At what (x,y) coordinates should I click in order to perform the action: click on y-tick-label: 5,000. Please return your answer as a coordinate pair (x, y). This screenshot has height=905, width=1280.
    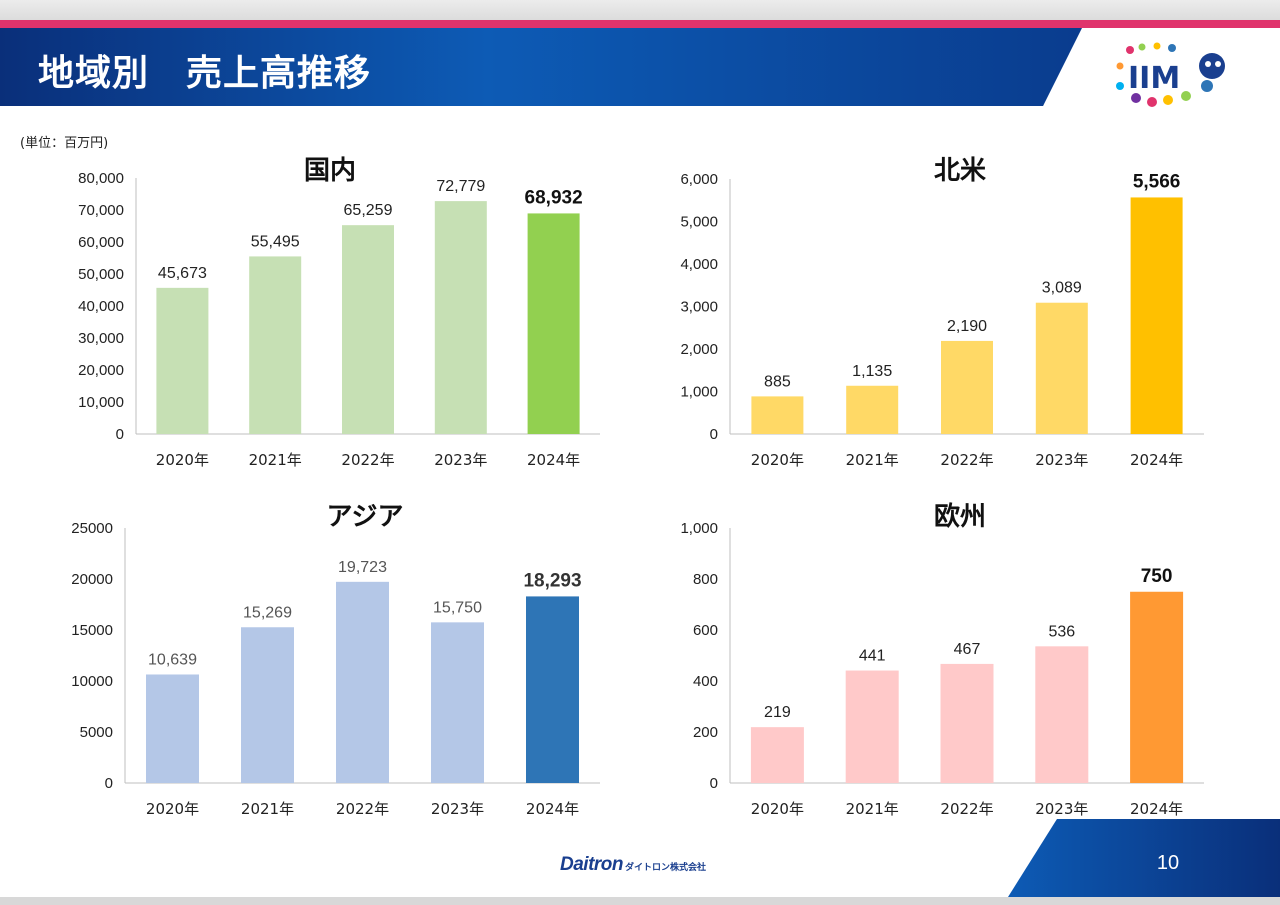
    Looking at the image, I should click on (699, 222).